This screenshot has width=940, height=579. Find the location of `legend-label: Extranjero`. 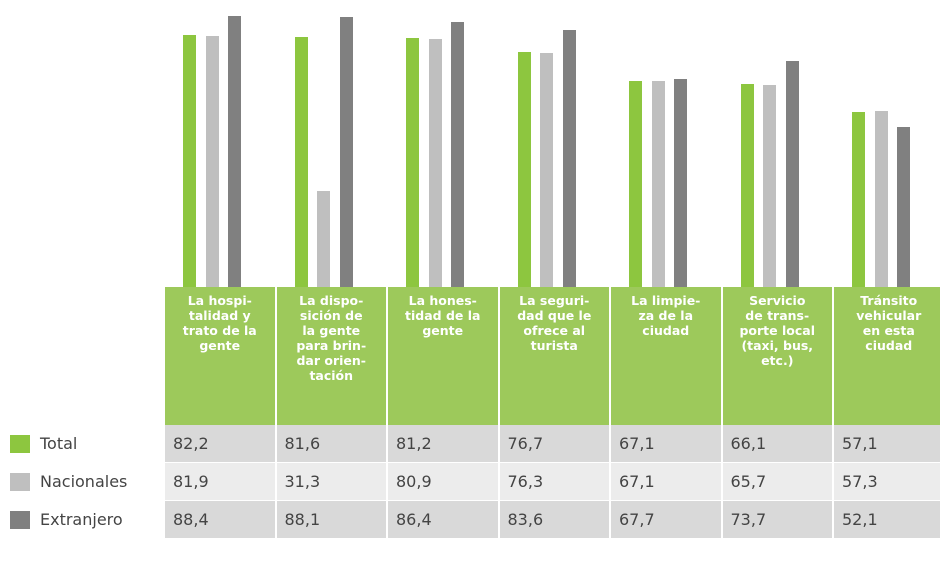

legend-label: Extranjero is located at coordinates (81, 519).